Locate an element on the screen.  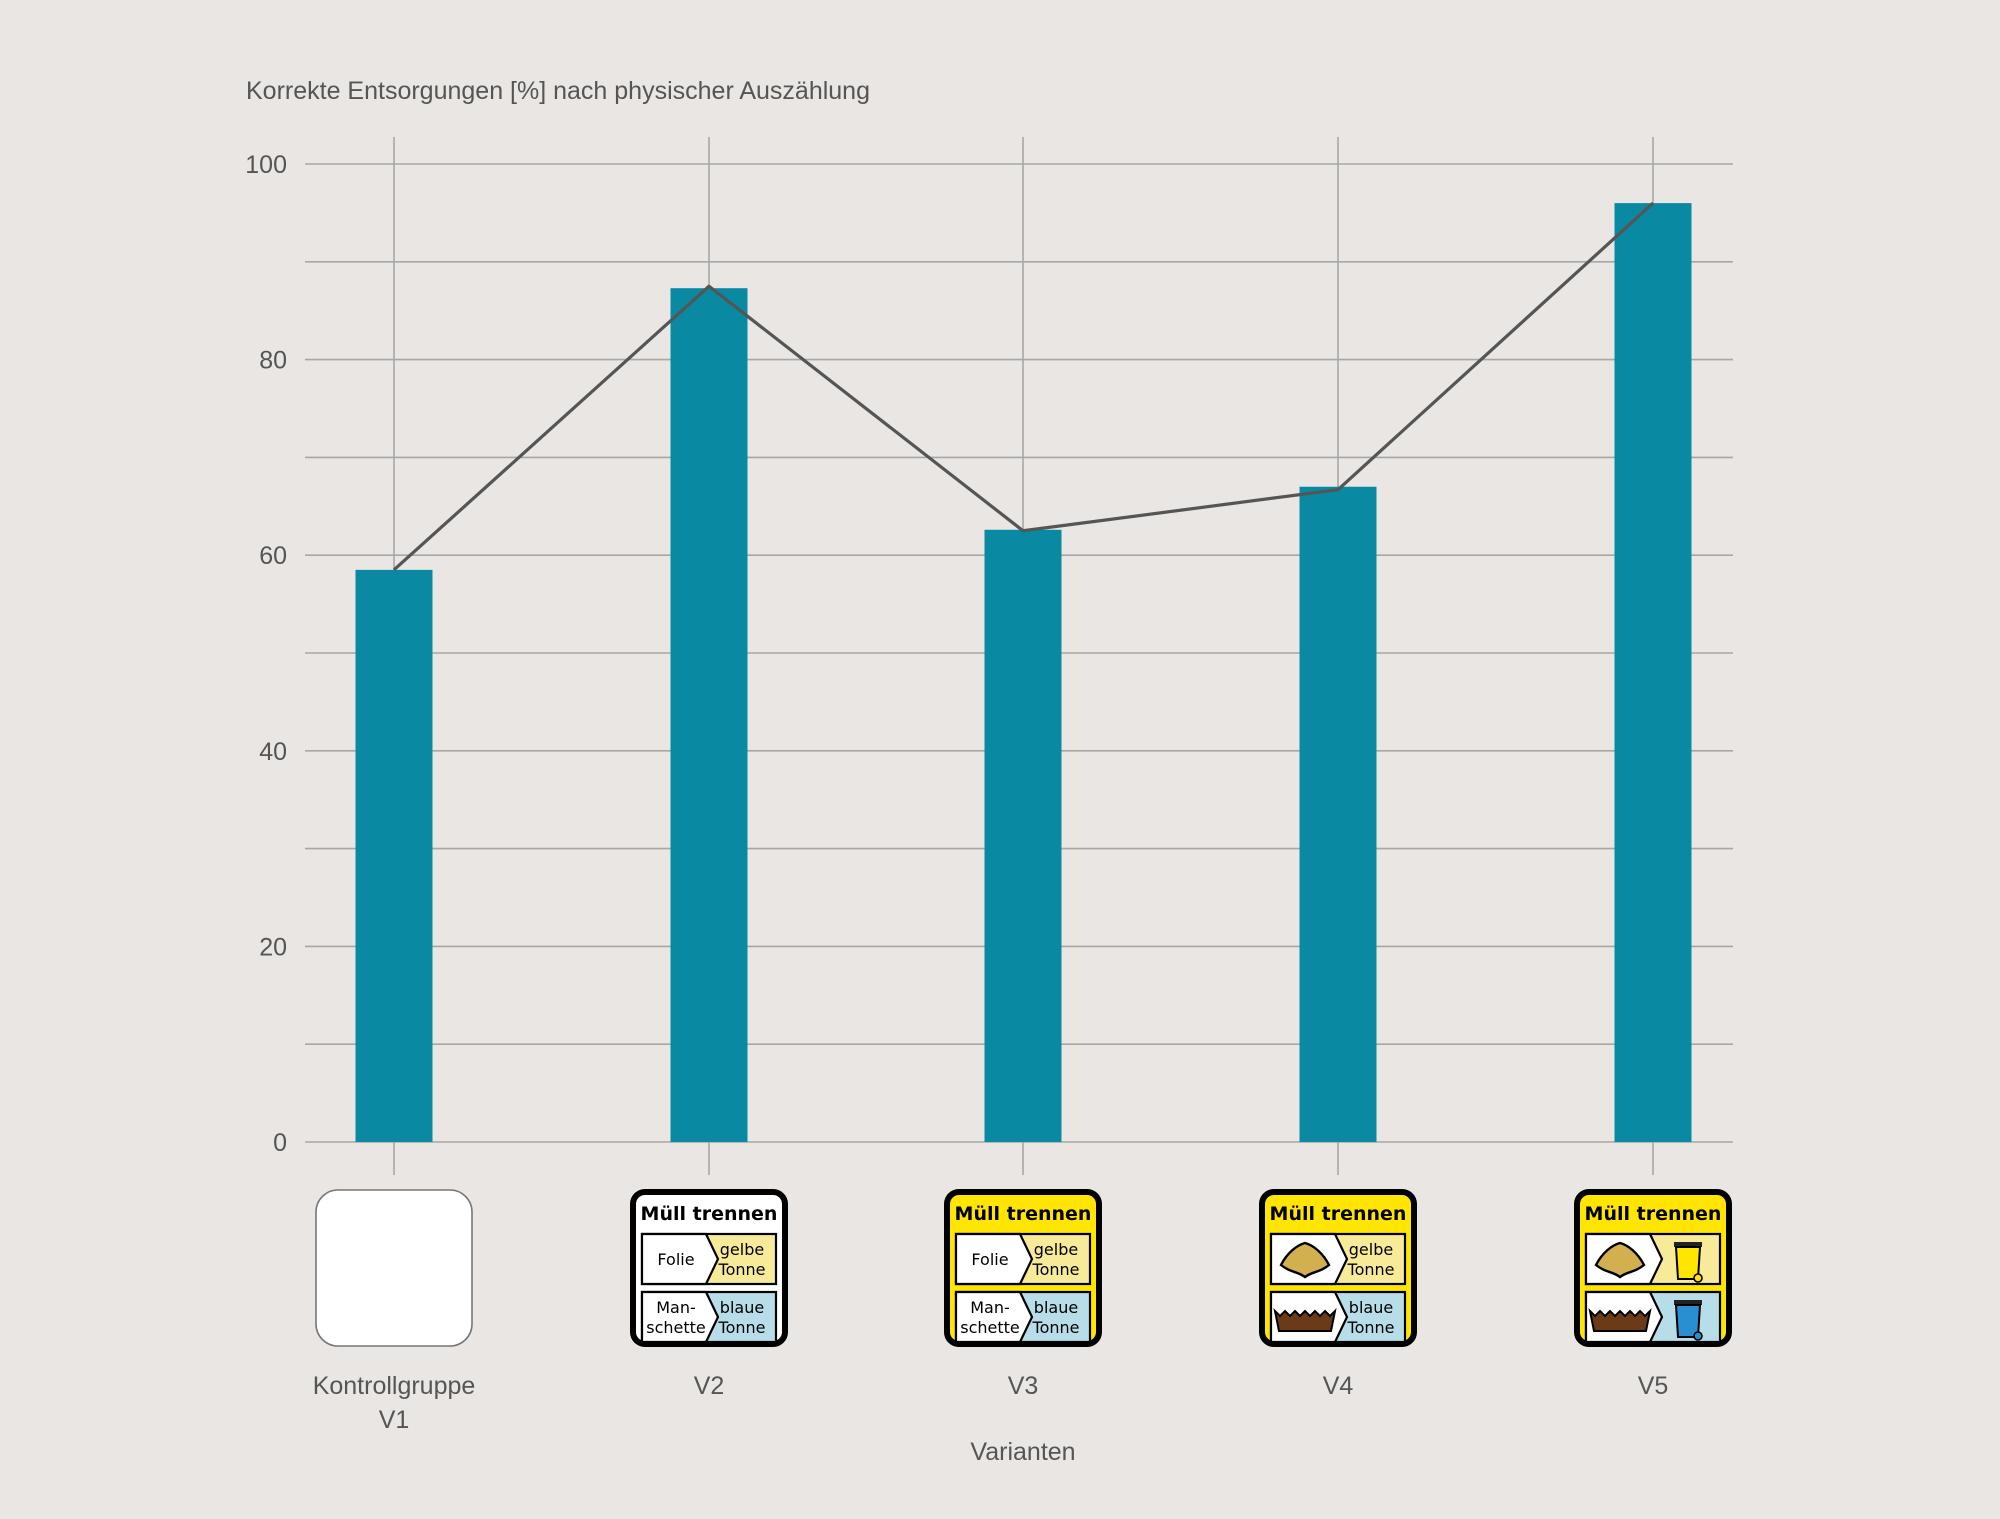
y-tick-label: 80 is located at coordinates (273, 361).